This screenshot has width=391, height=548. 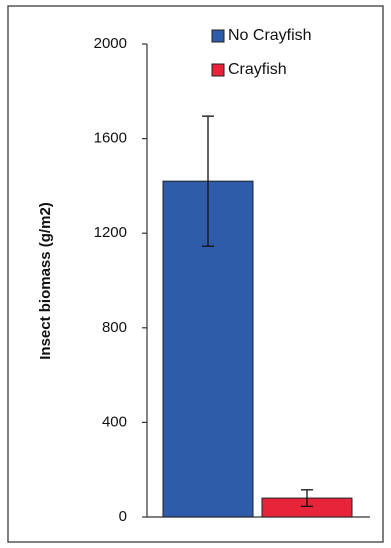 I want to click on y-axis-label: Insect biomass (g/m2), so click(x=45, y=281).